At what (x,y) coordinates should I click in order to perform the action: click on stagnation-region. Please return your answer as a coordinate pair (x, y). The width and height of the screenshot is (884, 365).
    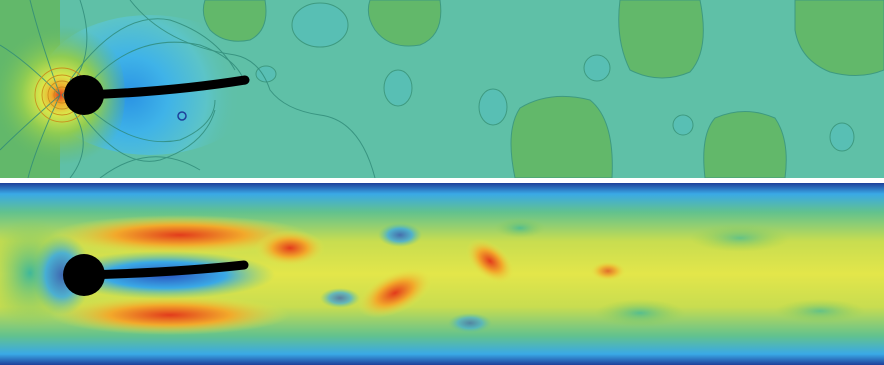
    Looking at the image, I should click on (62, 275).